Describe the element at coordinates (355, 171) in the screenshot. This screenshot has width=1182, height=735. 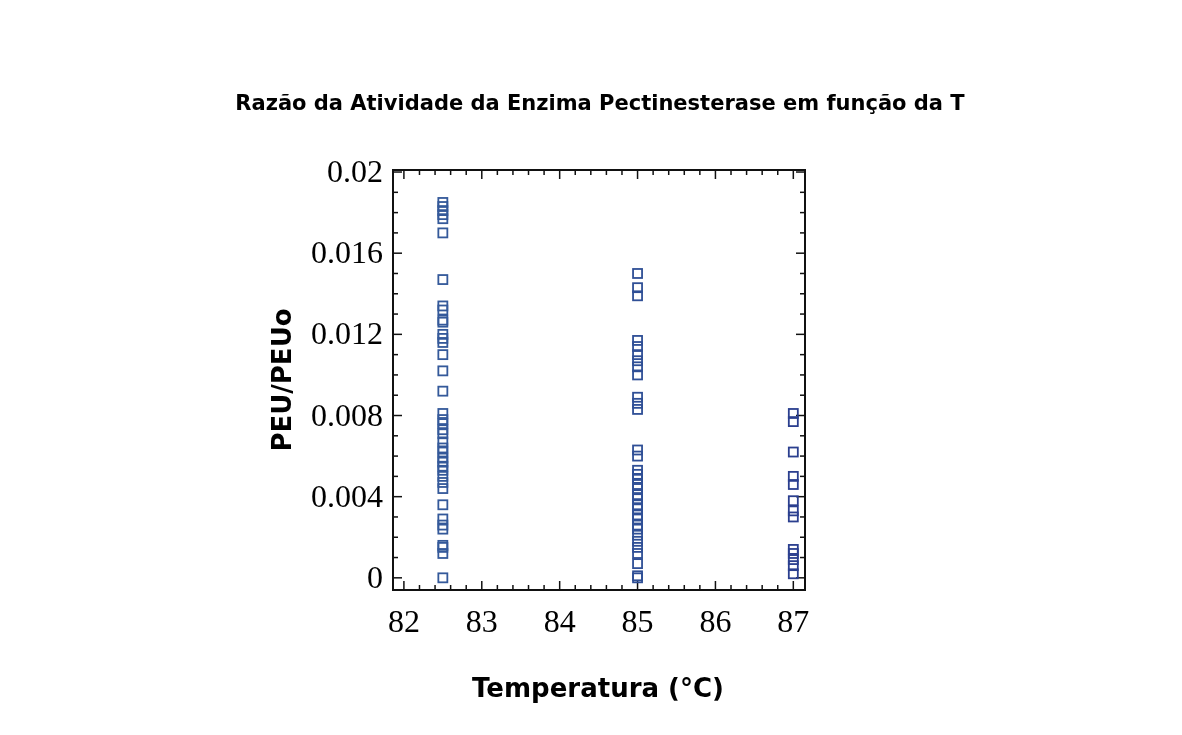
I see `y-tick-label: 0.02` at that location.